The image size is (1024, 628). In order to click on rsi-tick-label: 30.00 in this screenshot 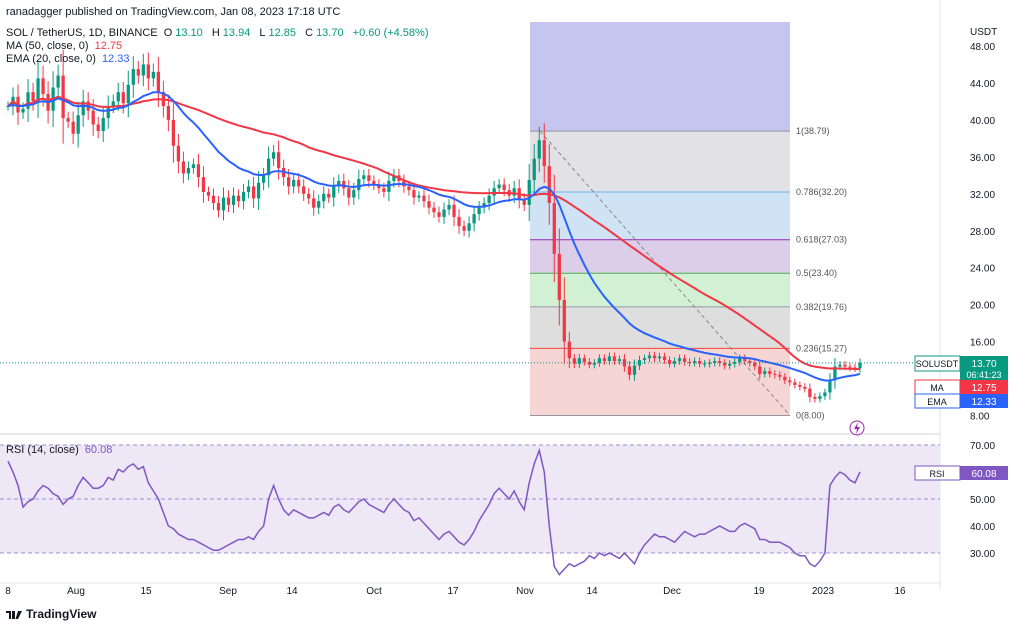, I will do `click(982, 554)`.